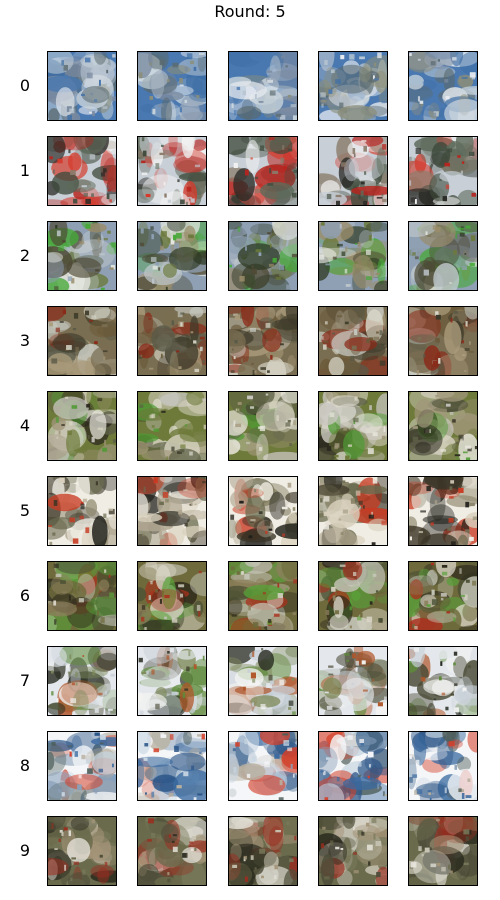 This screenshot has width=500, height=900. Describe the element at coordinates (25, 255) in the screenshot. I see `row-label: 2` at that location.